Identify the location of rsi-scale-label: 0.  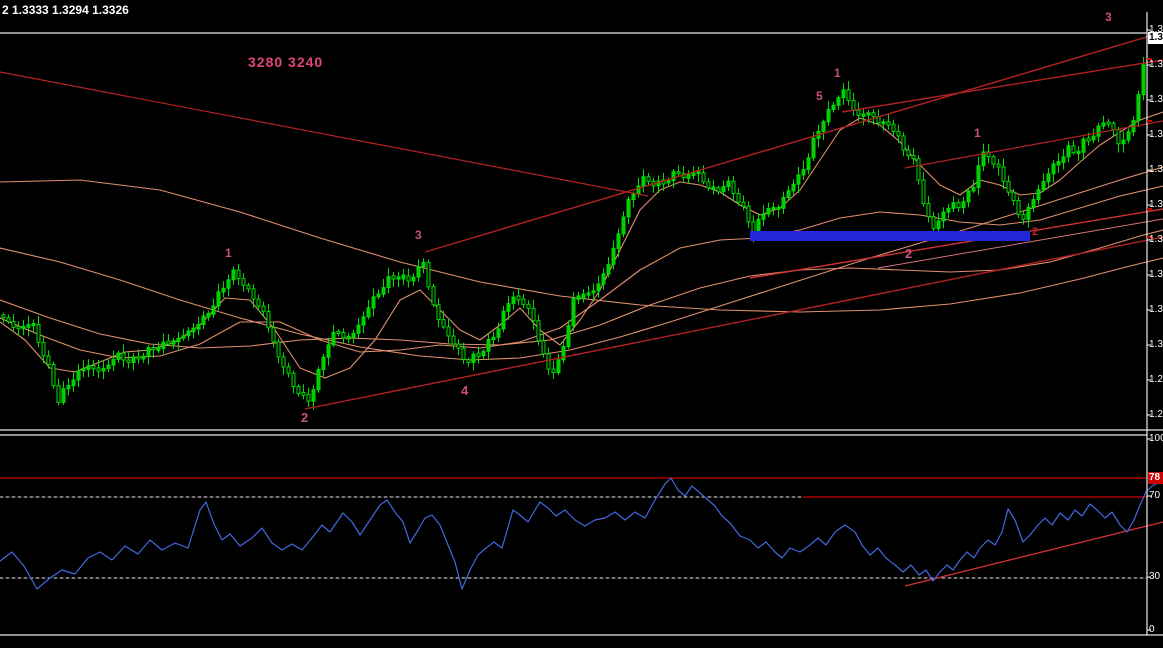
(1152, 629).